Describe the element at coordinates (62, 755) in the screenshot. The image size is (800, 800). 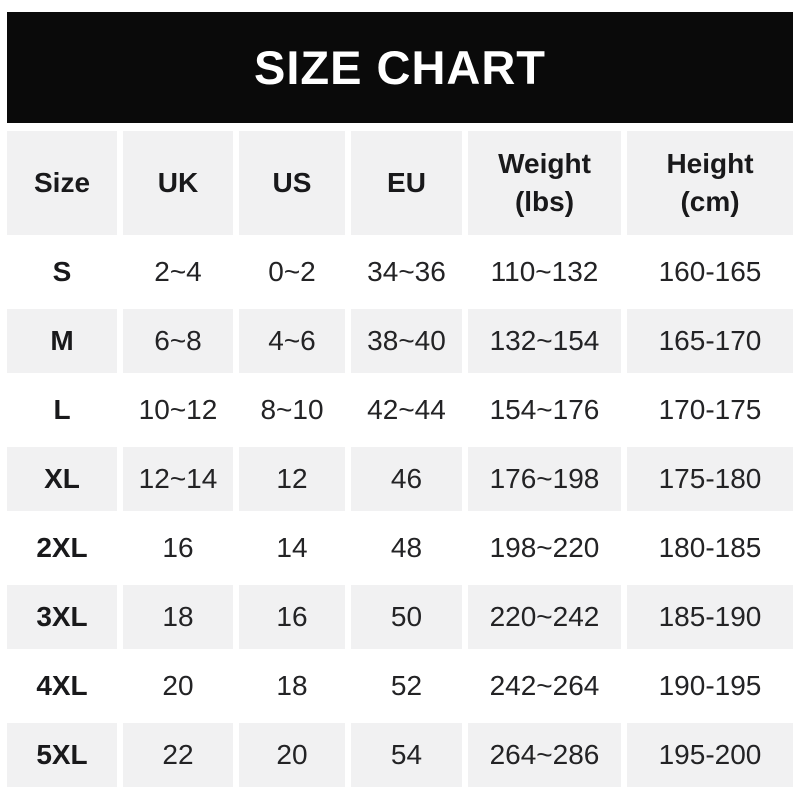
I see `cell-size: 5XL` at that location.